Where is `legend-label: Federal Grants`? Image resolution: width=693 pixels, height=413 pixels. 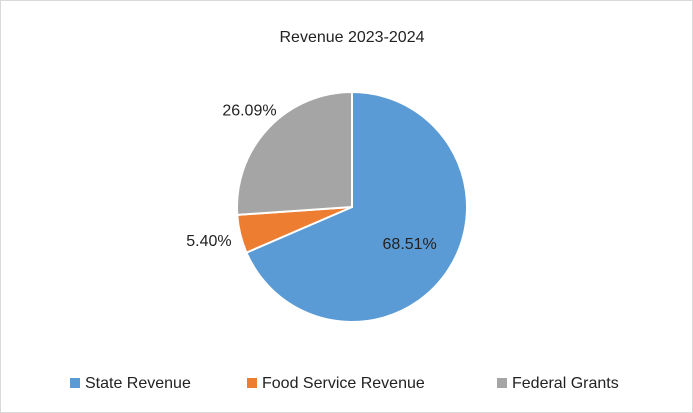 legend-label: Federal Grants is located at coordinates (565, 383).